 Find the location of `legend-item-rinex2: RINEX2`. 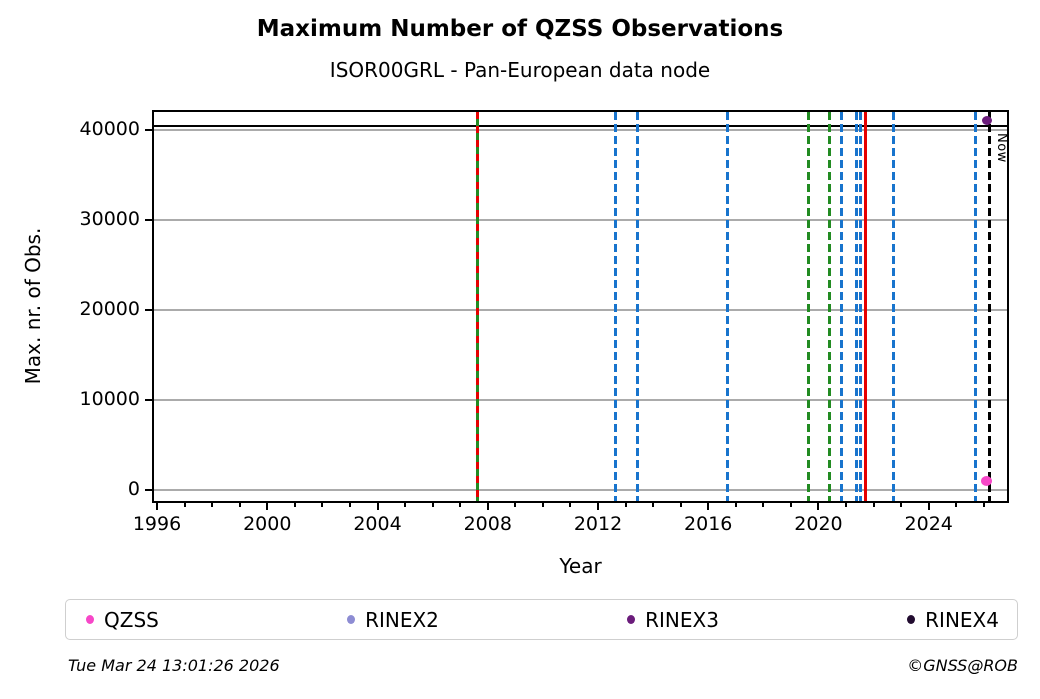

legend-item-rinex2: RINEX2 is located at coordinates (393, 620).